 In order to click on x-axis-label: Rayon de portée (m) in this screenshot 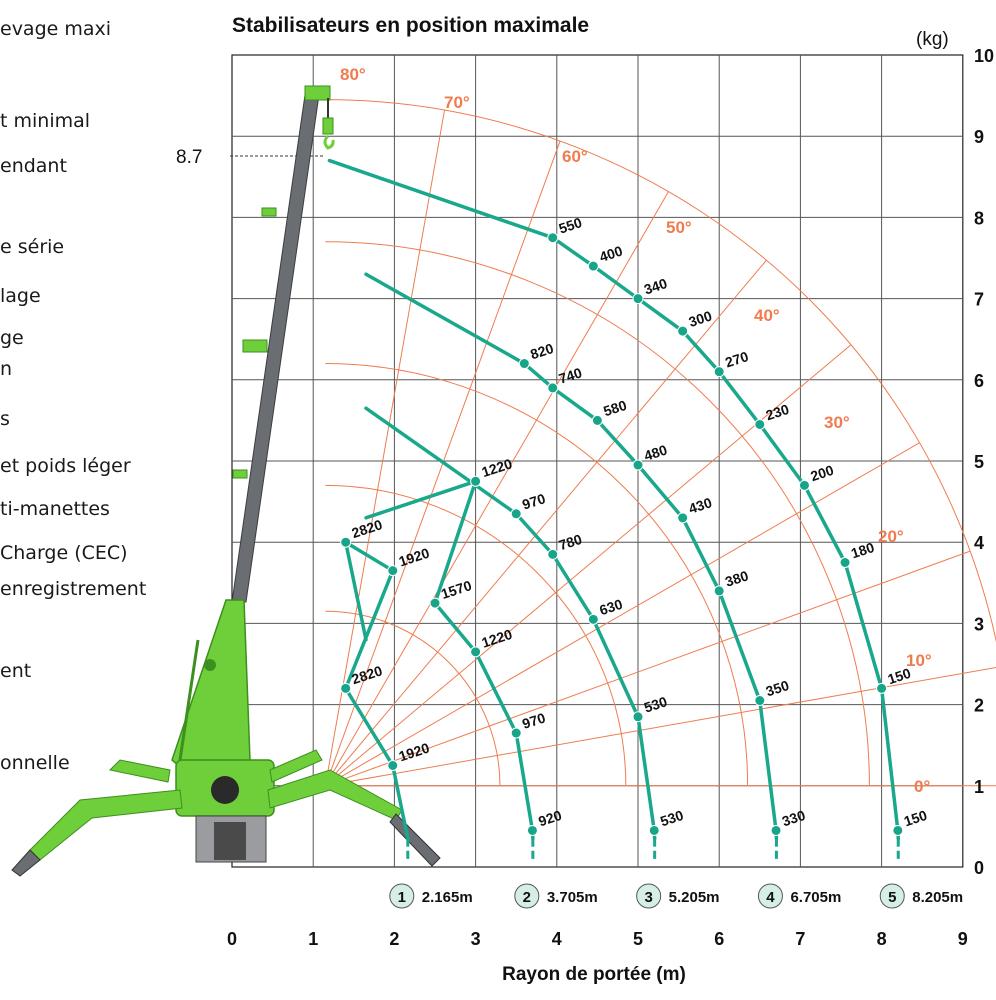, I will do `click(594, 974)`.